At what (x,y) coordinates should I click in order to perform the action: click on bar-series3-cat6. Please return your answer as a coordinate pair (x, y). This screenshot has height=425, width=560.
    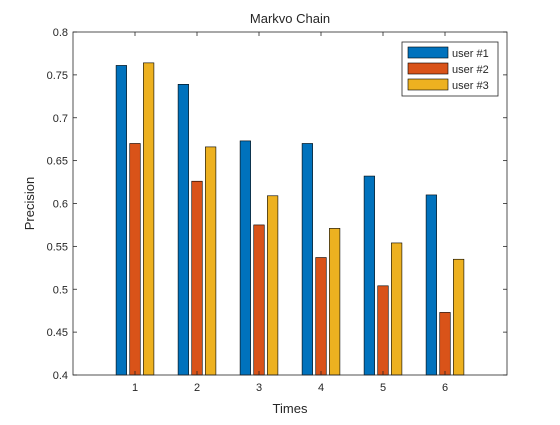
    Looking at the image, I should click on (459, 317).